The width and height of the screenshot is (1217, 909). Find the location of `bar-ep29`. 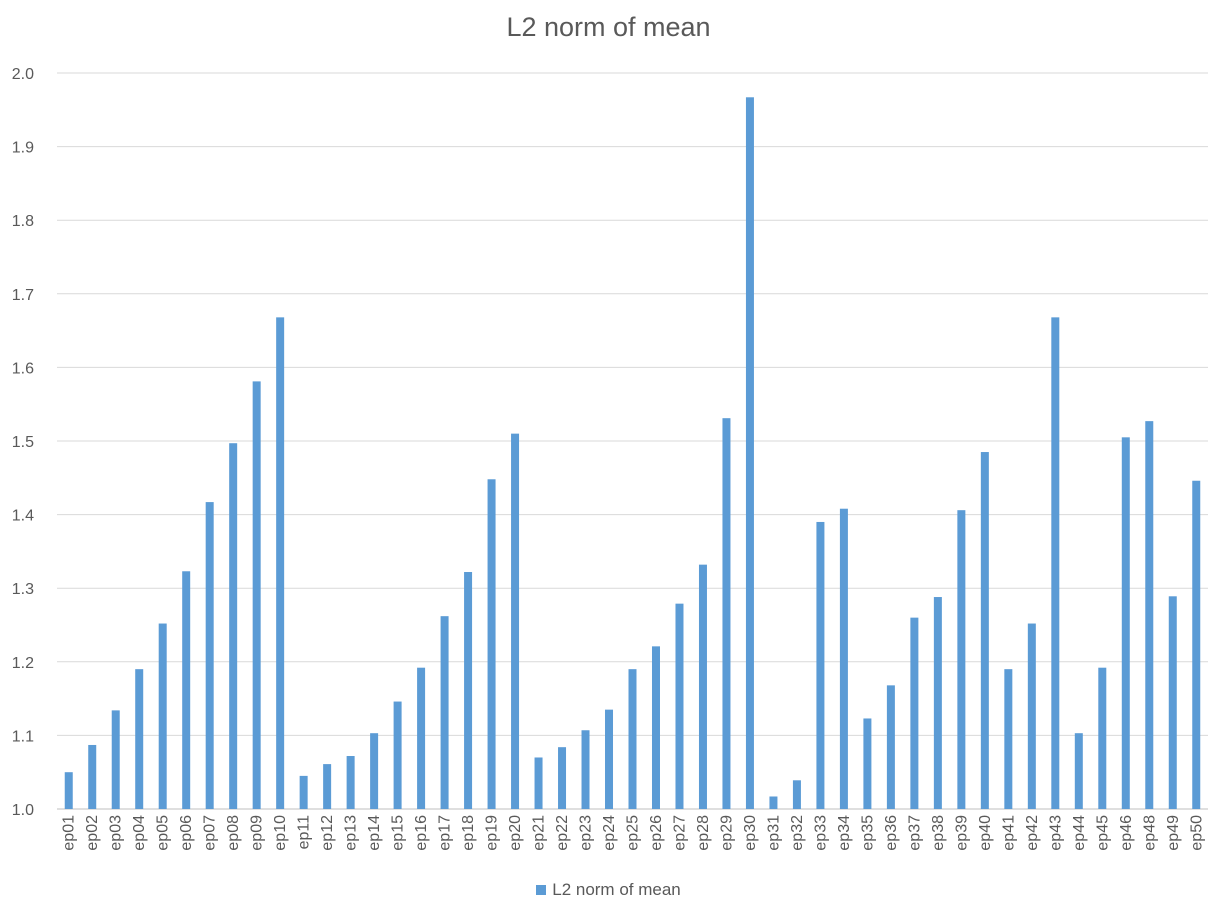

bar-ep29 is located at coordinates (726, 613).